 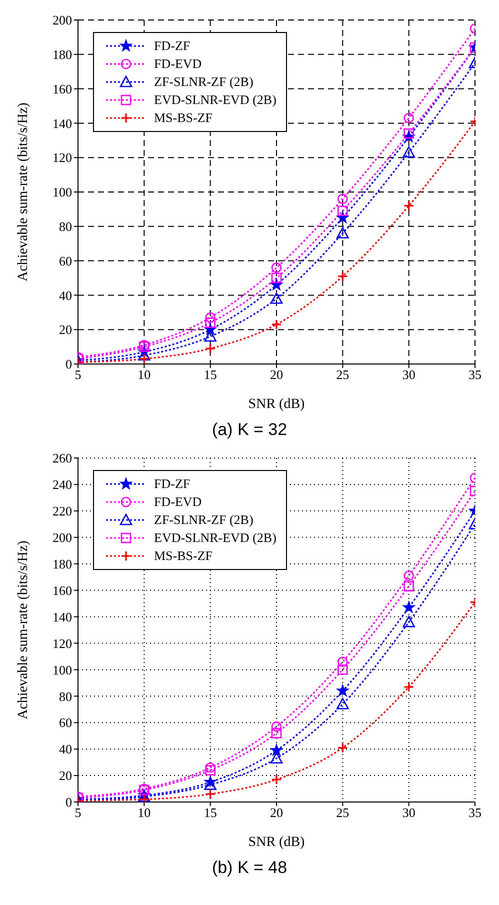 What do you see at coordinates (62, 511) in the screenshot?
I see `y-tick-label: 220` at bounding box center [62, 511].